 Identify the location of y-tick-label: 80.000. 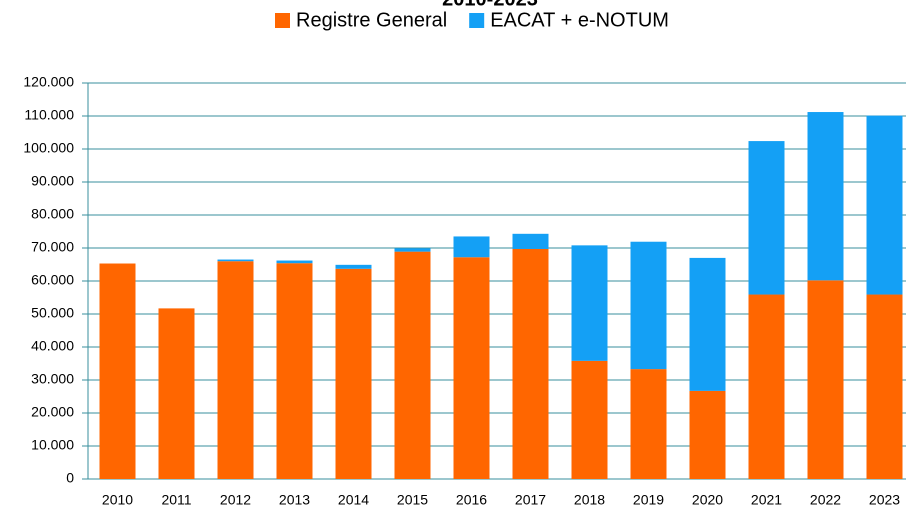
(52, 214).